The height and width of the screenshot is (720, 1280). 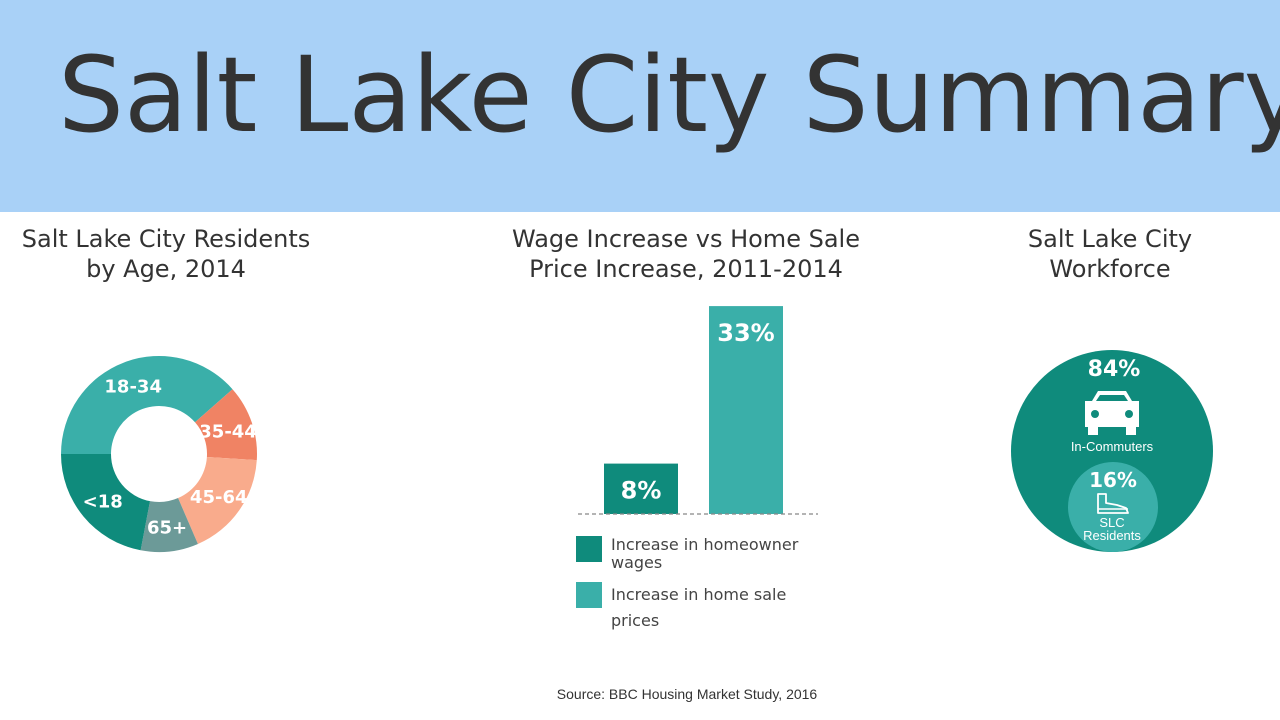 What do you see at coordinates (1114, 369) in the screenshot?
I see `in-commuters-percent: 84%` at bounding box center [1114, 369].